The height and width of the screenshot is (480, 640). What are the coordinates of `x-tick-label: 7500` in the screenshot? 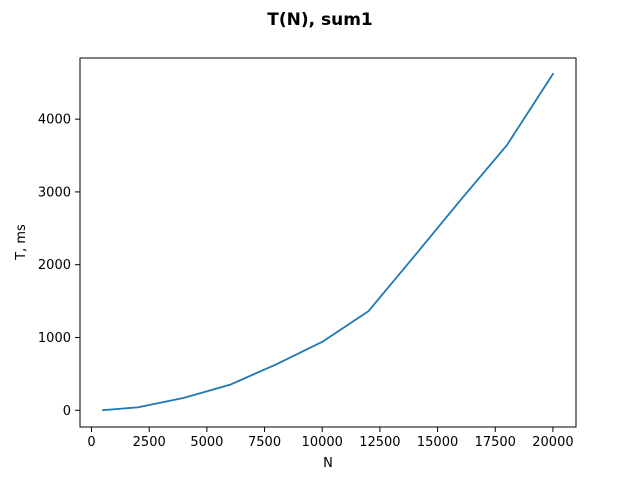 It's located at (264, 442).